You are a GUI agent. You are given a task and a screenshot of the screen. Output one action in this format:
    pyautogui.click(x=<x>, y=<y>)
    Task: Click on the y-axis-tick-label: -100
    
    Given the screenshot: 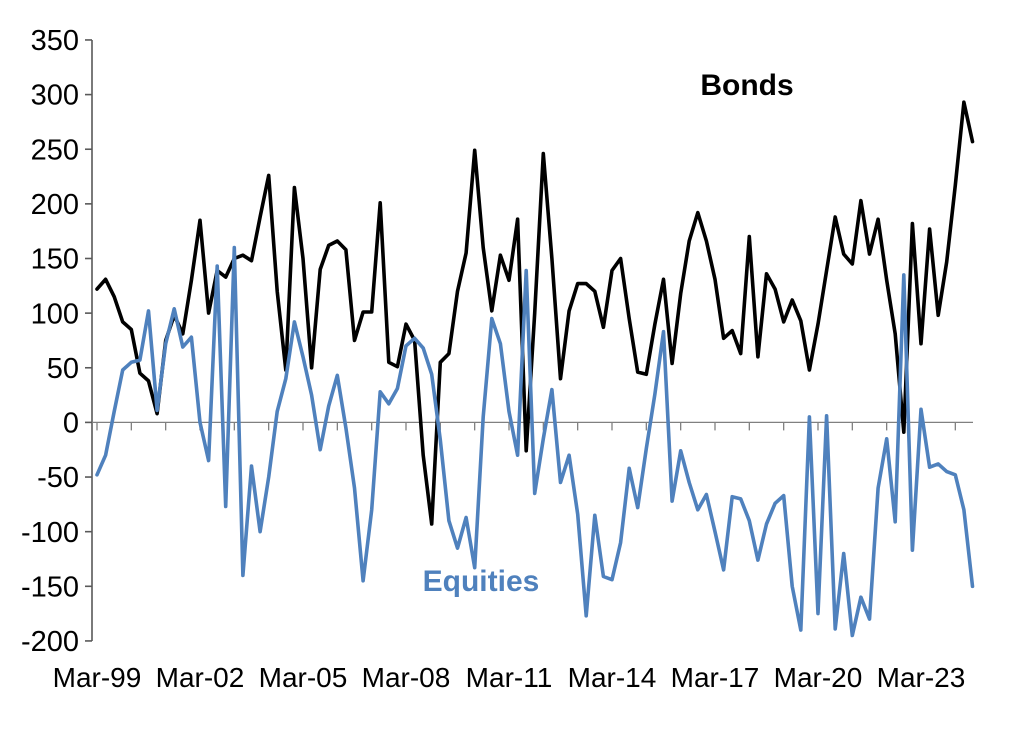 What is the action you would take?
    pyautogui.click(x=50, y=533)
    